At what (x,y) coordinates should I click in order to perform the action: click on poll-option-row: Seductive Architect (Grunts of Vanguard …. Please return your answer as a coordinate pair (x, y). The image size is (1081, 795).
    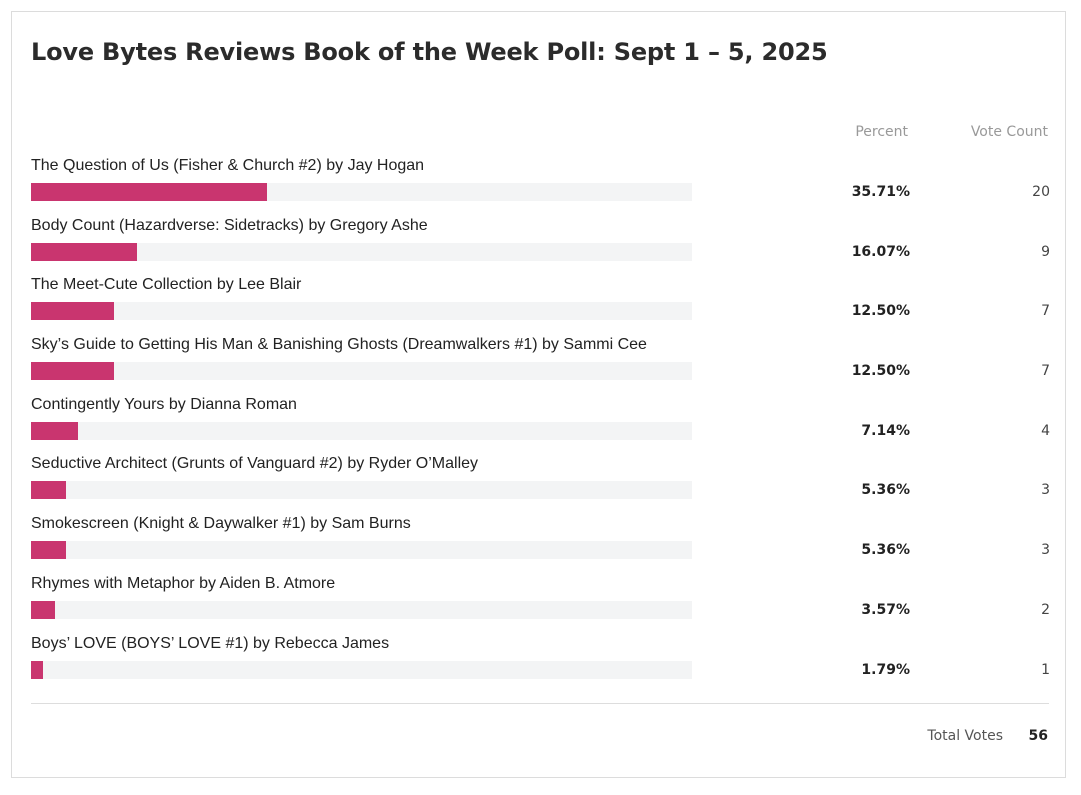
    Looking at the image, I should click on (540, 484).